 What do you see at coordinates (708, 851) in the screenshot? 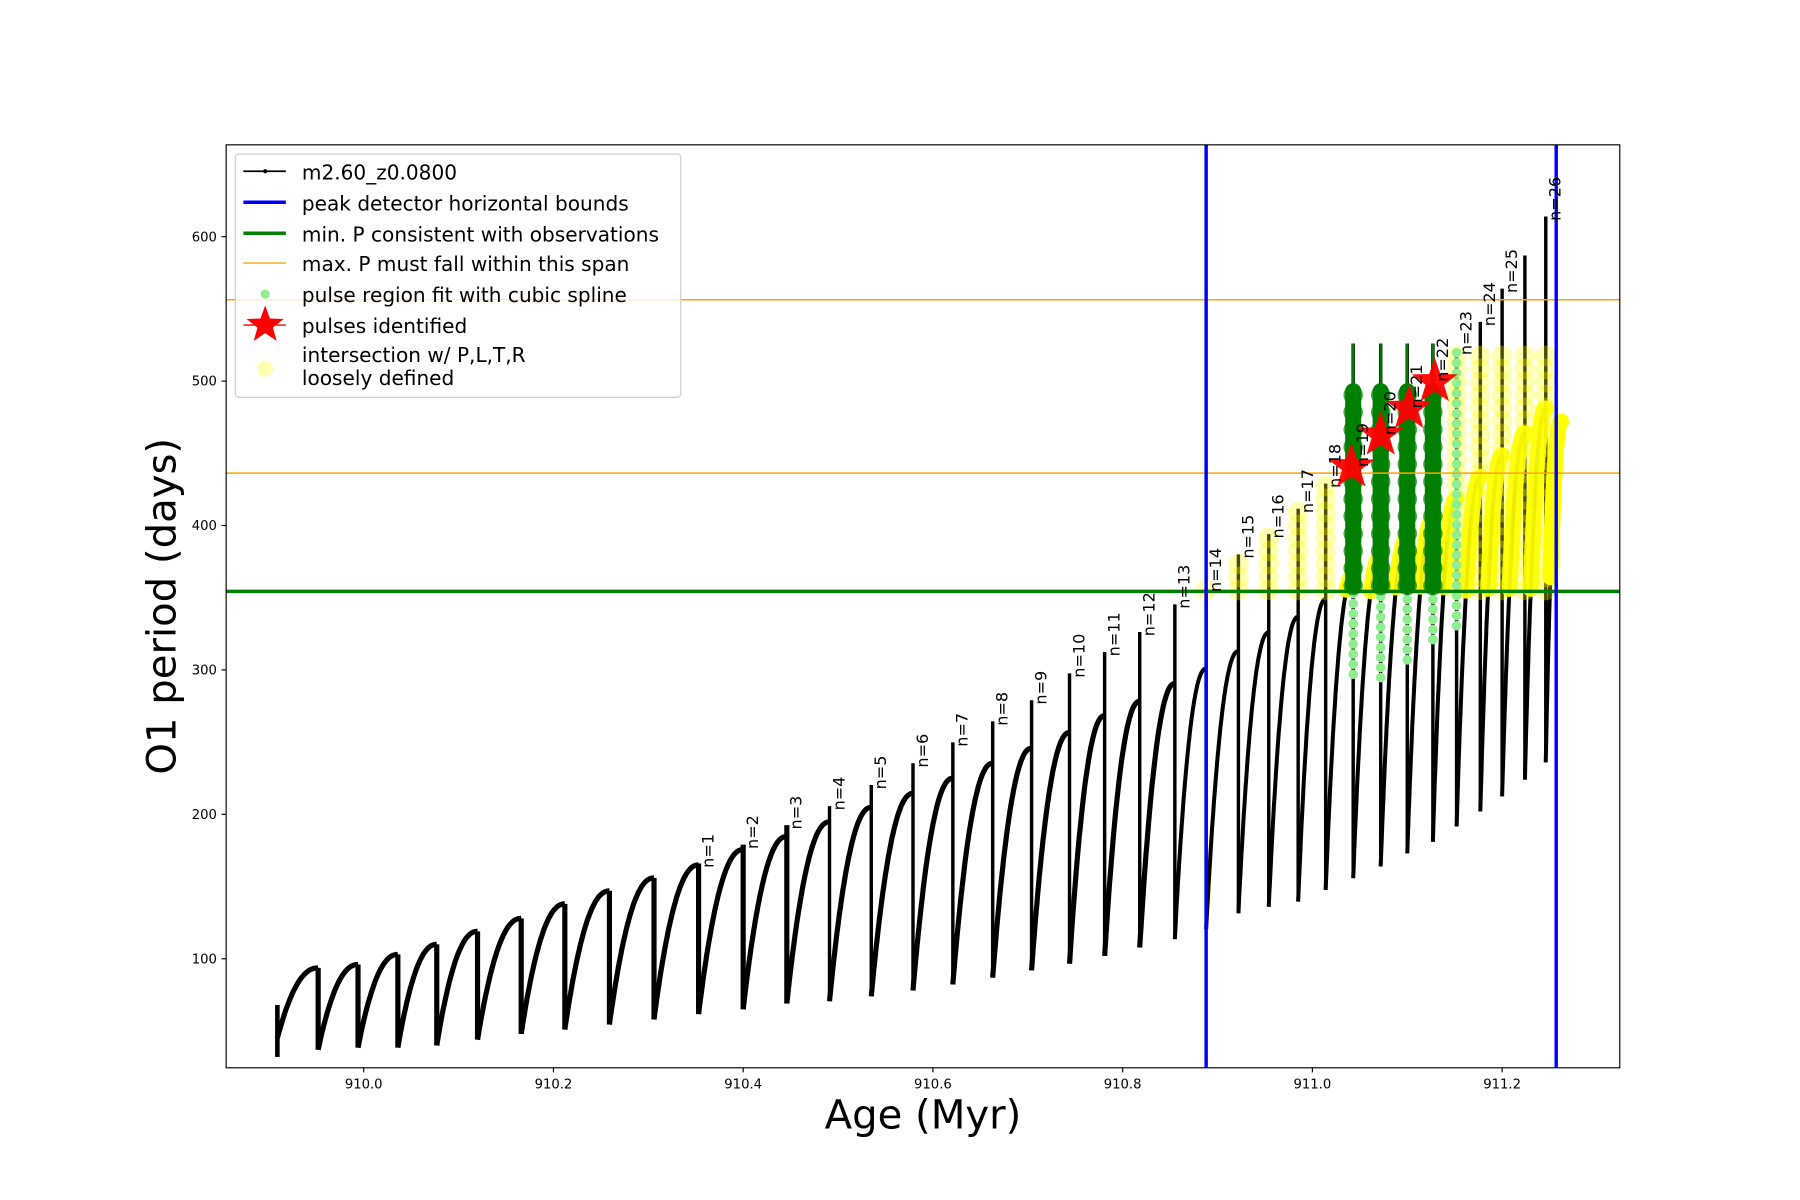
I see `pulse-label: n=1` at bounding box center [708, 851].